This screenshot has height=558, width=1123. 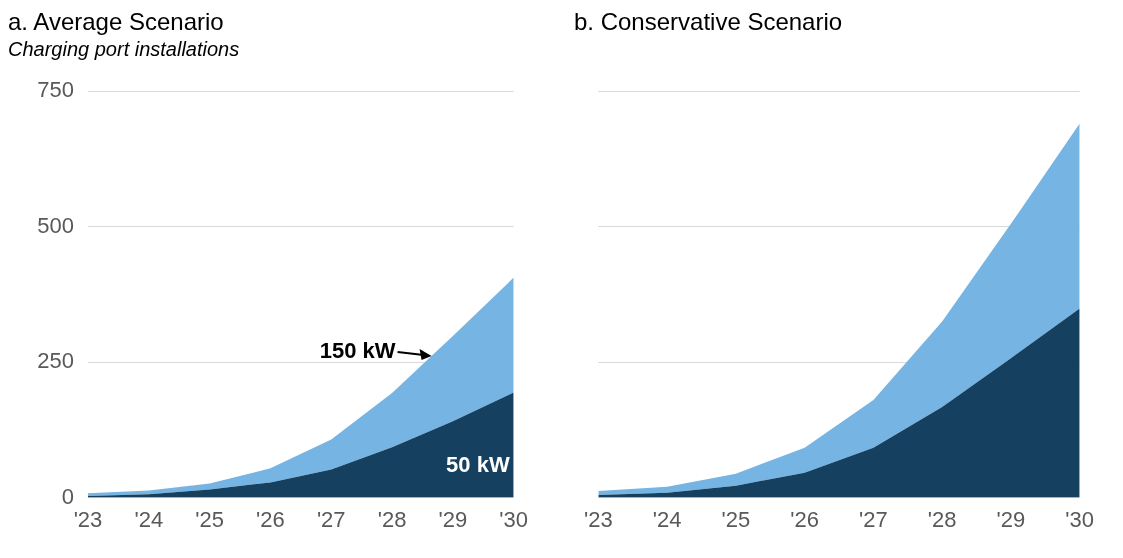 I want to click on y-tick-label: 750, so click(x=55, y=90).